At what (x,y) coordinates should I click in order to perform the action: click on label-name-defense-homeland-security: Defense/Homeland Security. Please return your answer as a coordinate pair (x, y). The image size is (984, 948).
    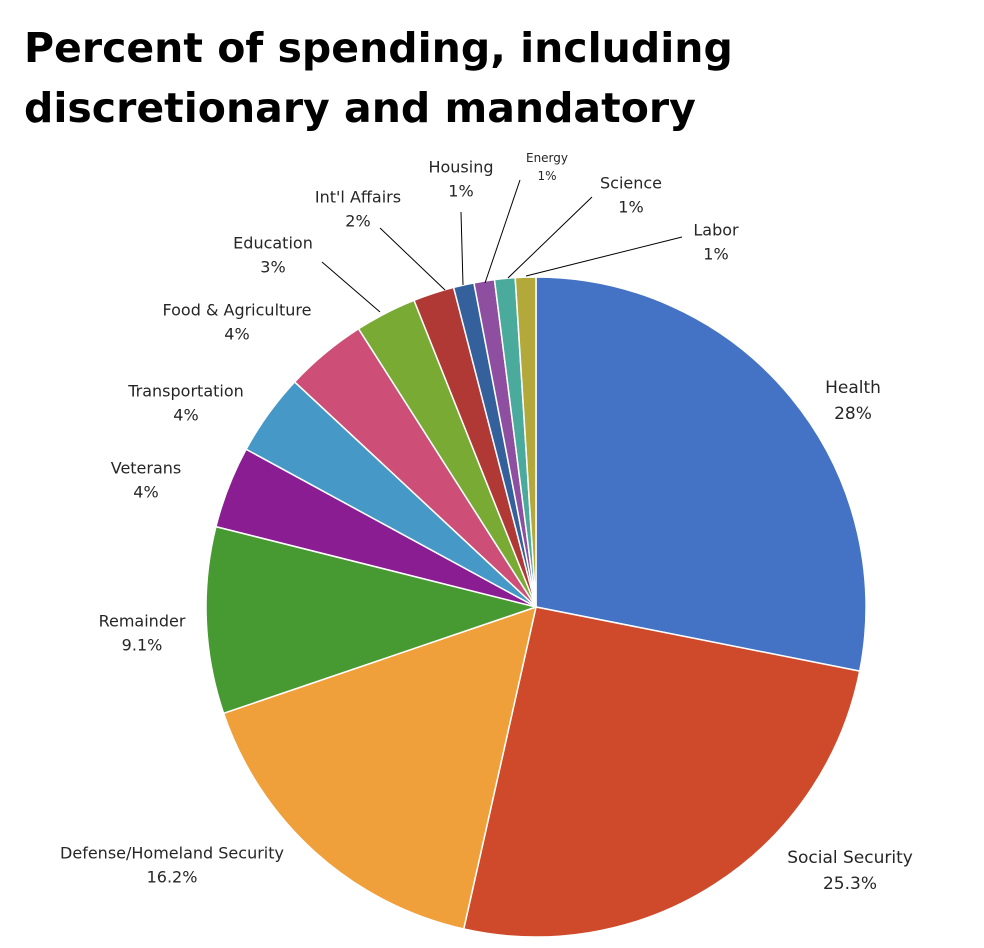
    Looking at the image, I should click on (172, 853).